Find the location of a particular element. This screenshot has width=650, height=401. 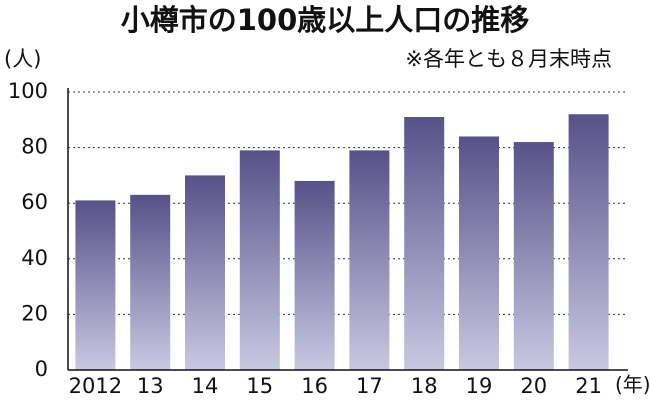

x-tick-label: 14 is located at coordinates (205, 386).